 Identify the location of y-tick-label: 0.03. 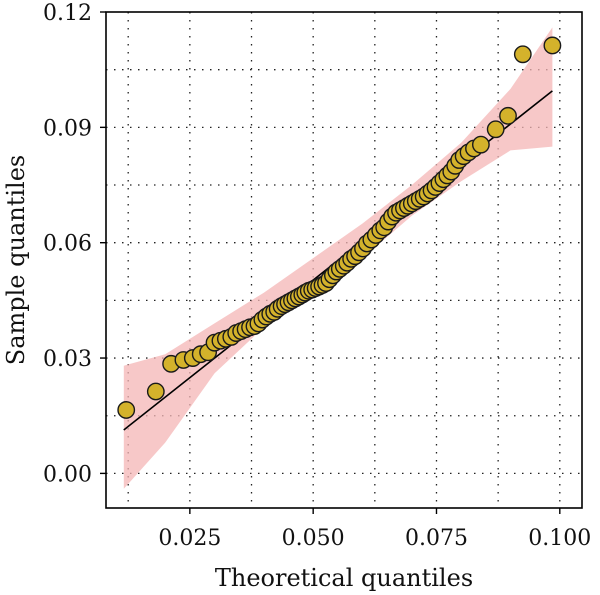
(67, 359).